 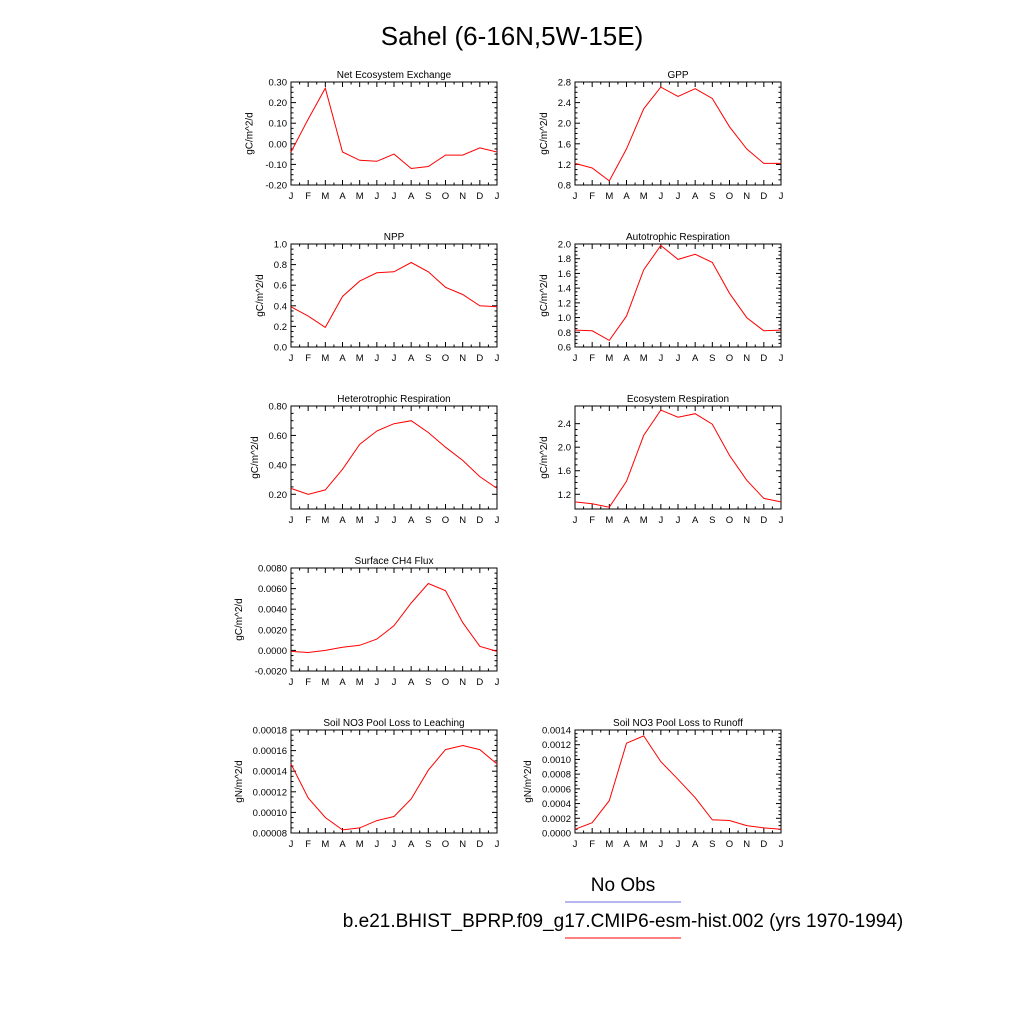 I want to click on y-tick-label: 0.00008, so click(x=270, y=834).